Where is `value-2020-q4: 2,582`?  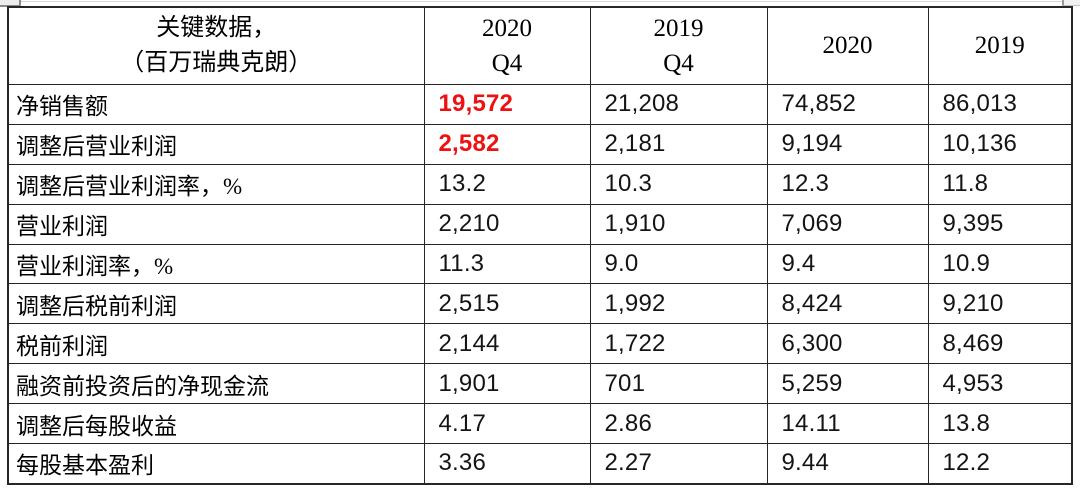
value-2020-q4: 2,582 is located at coordinates (507, 144).